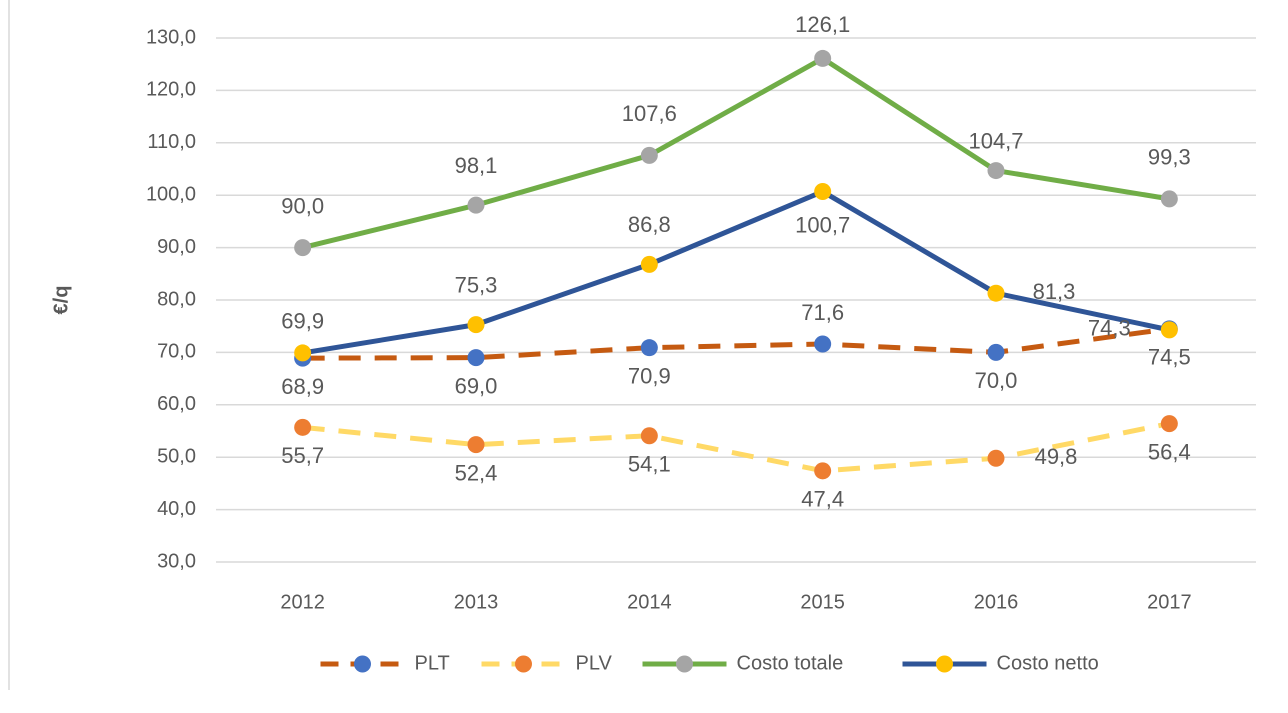  Describe the element at coordinates (171, 142) in the screenshot. I see `y-tick-label: 110,0` at that location.